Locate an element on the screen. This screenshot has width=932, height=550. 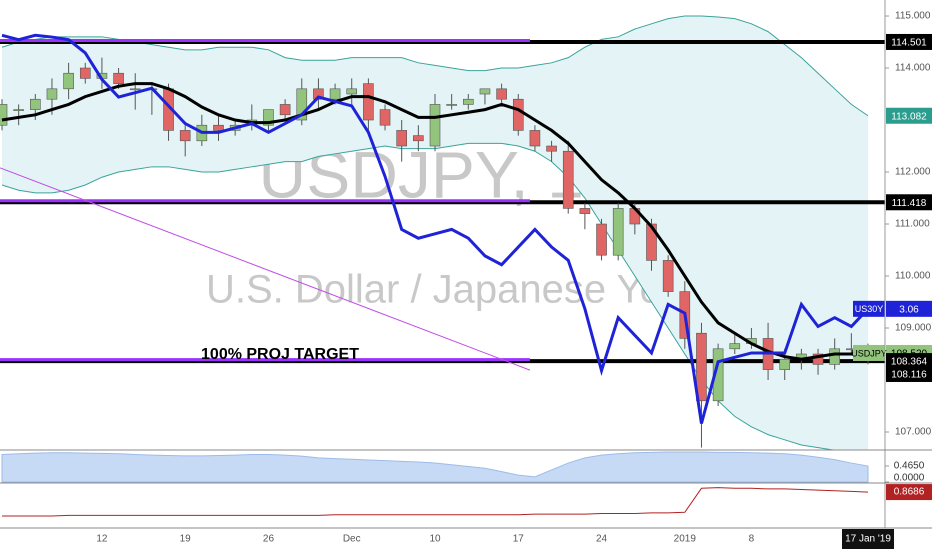
price-badge-label: 113.082 is located at coordinates (909, 116).